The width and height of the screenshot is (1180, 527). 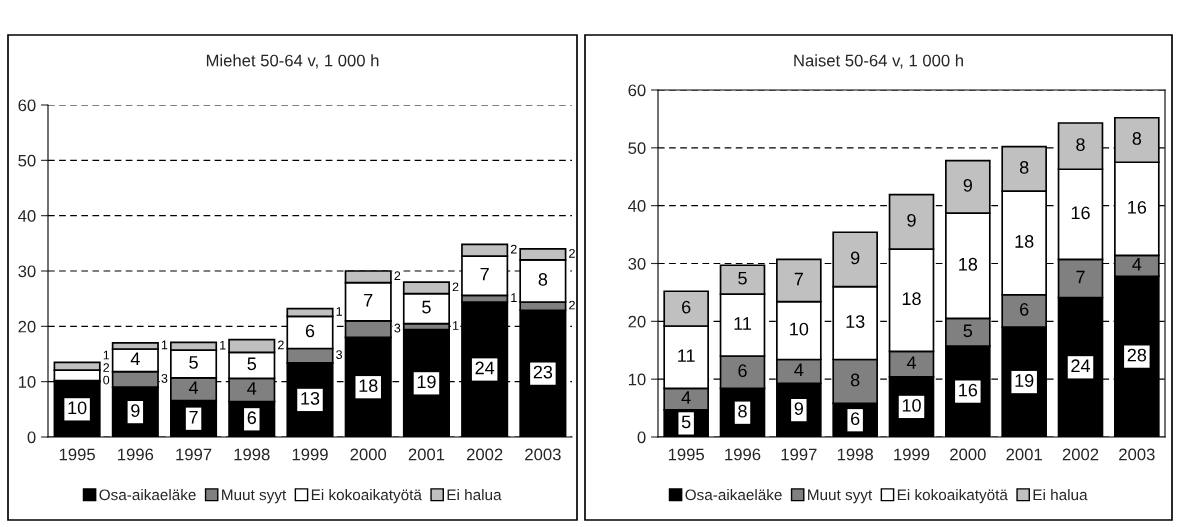 I want to click on chart-title: Miehet 50-64 v, 1 000 h, so click(x=292, y=61).